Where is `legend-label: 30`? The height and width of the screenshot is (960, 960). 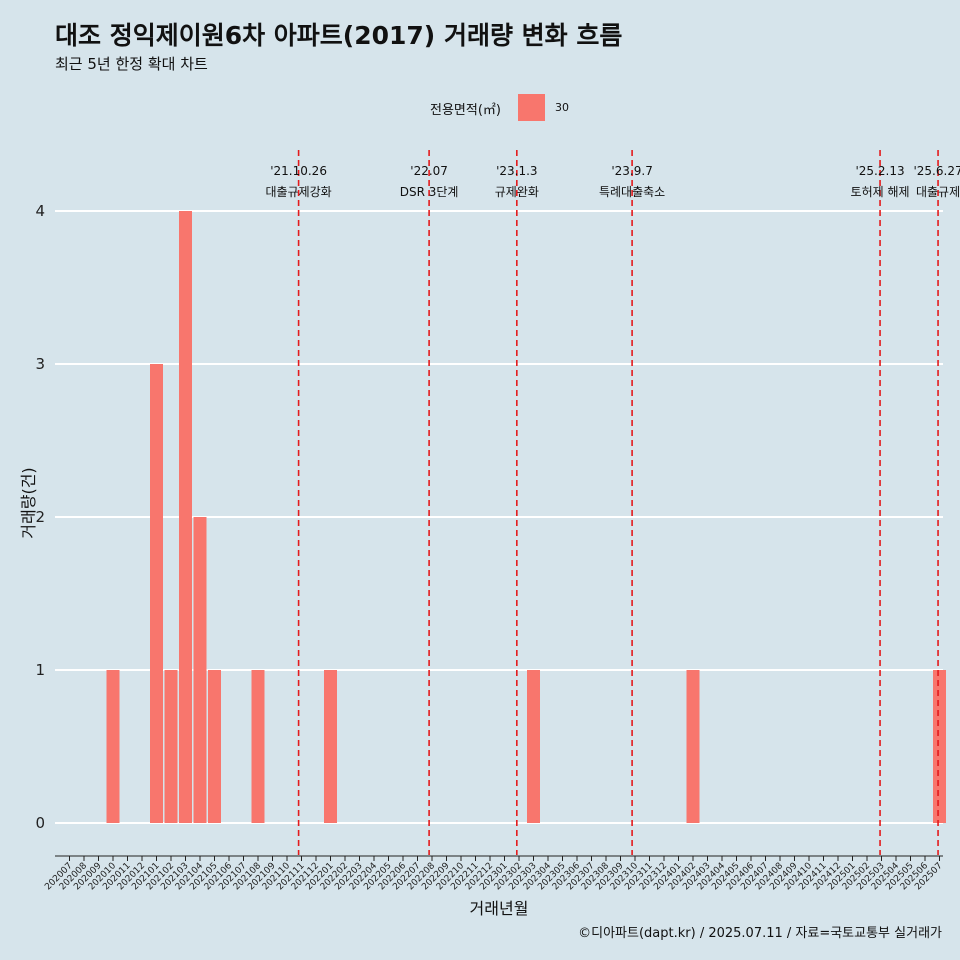 legend-label: 30 is located at coordinates (562, 107).